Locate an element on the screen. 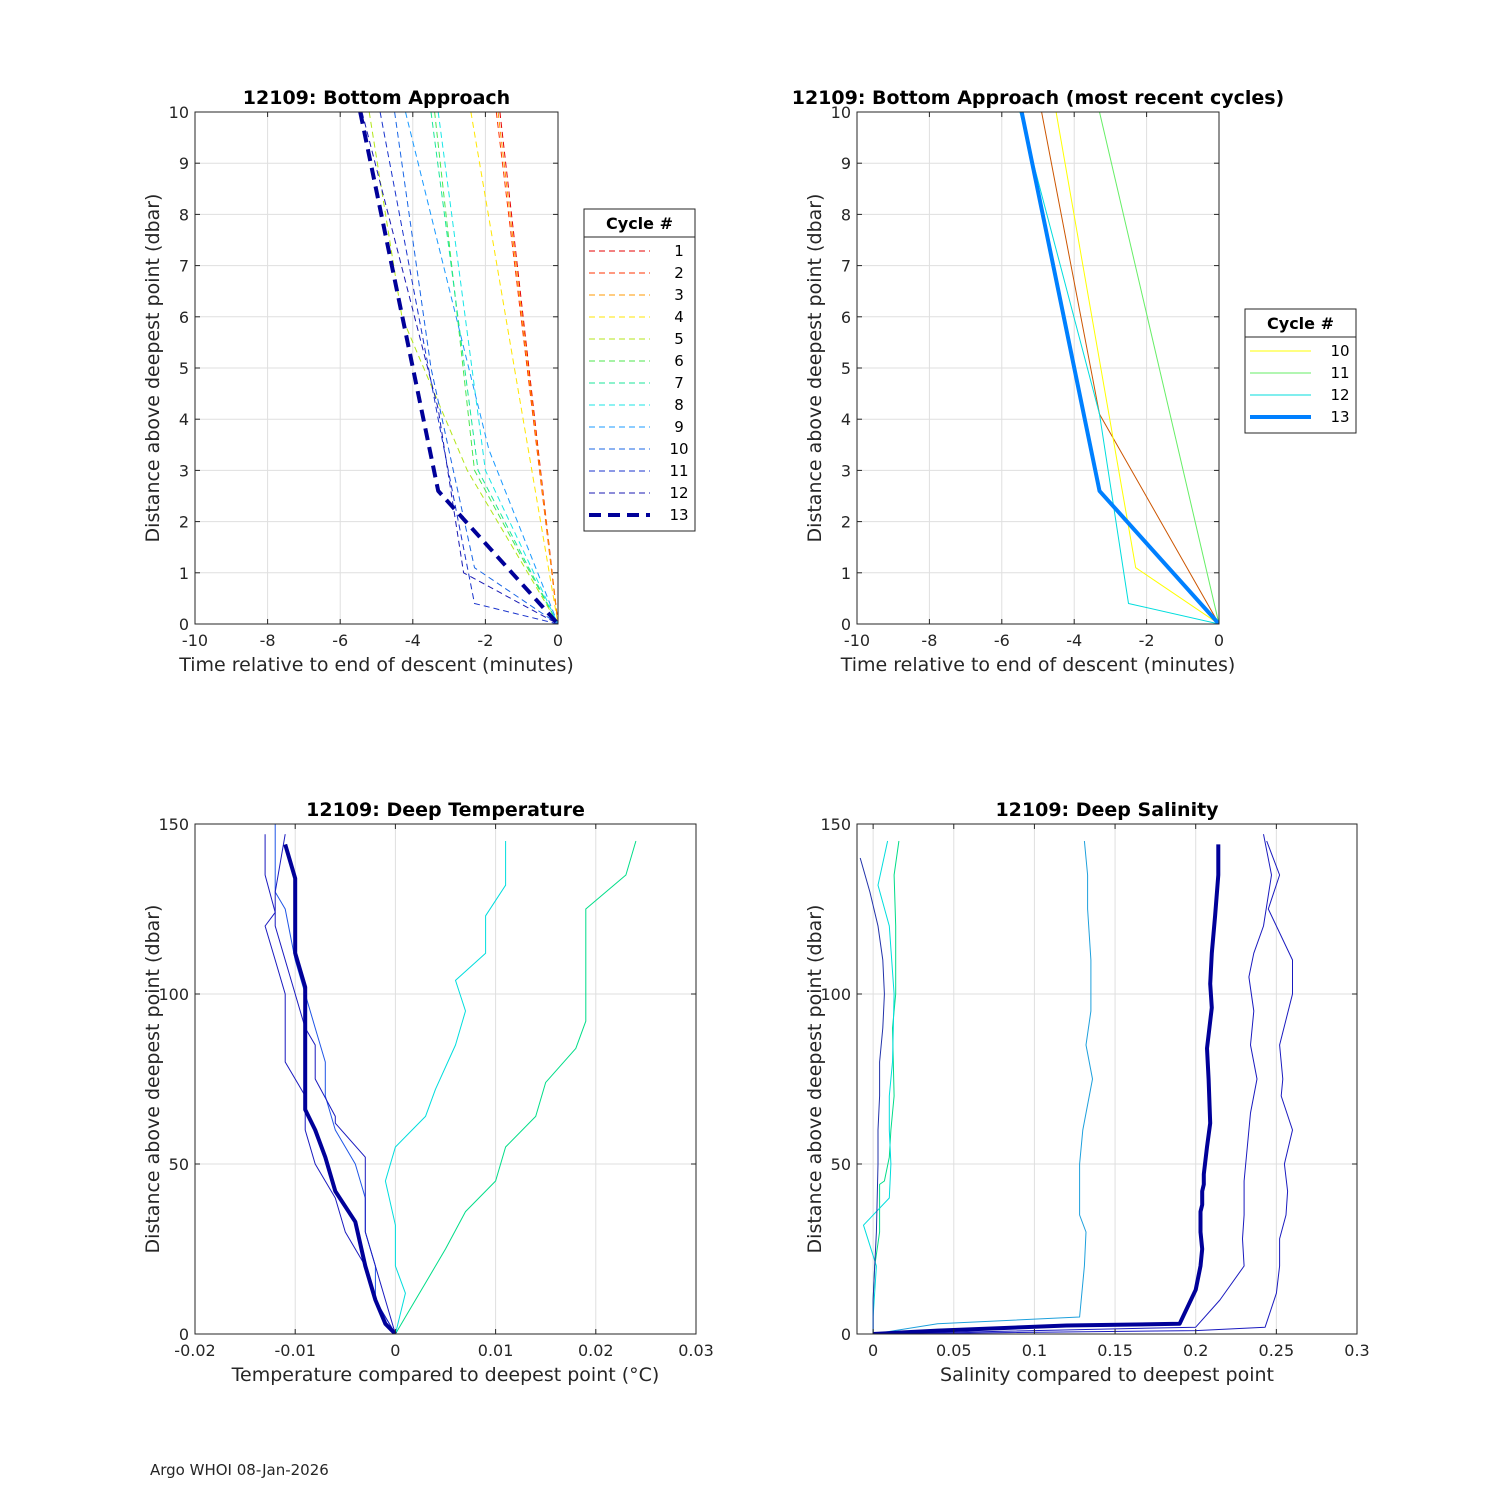 The width and height of the screenshot is (1500, 1500). y-tick-label: 3 is located at coordinates (846, 470).